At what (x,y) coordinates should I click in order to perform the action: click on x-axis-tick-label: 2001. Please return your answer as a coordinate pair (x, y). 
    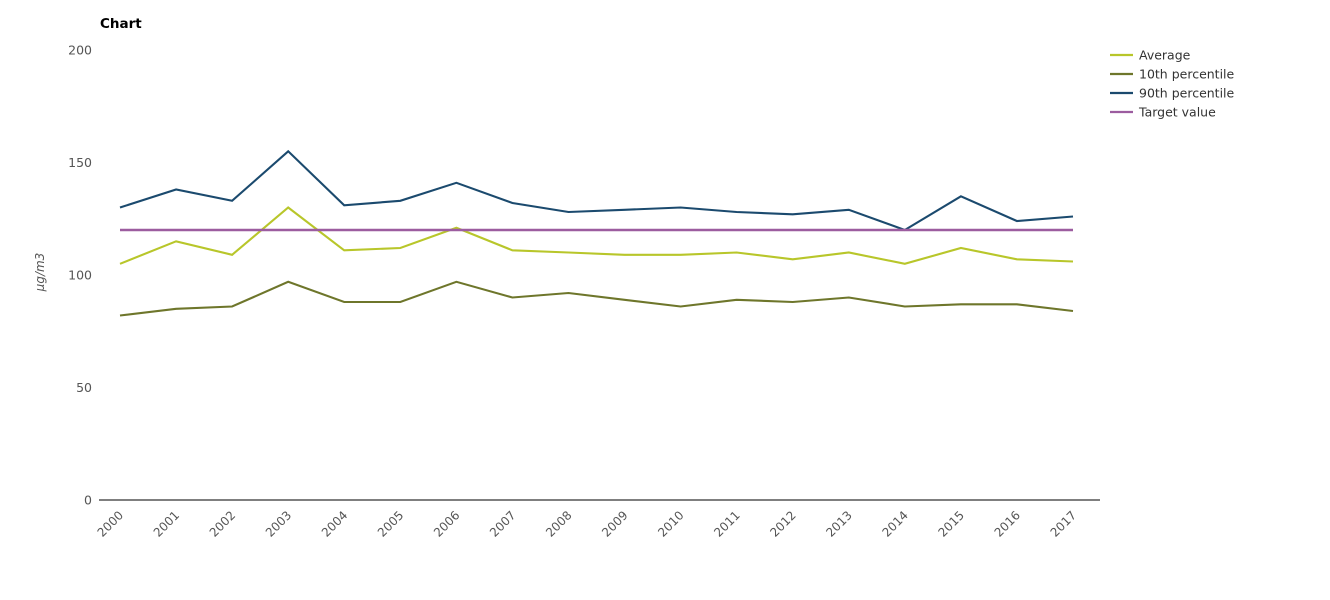
    Looking at the image, I should click on (166, 523).